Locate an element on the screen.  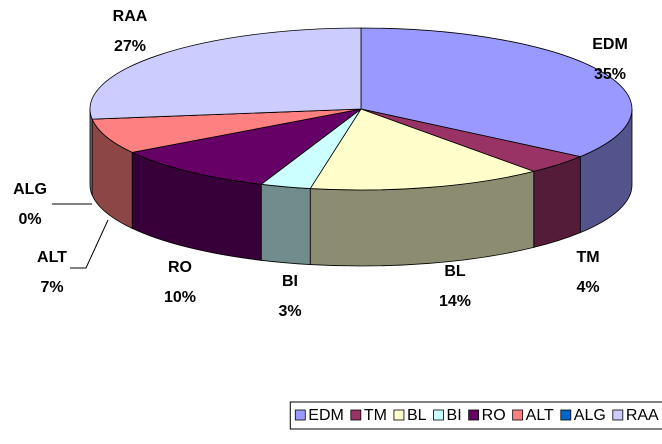
legend-label: ALT is located at coordinates (540, 415).